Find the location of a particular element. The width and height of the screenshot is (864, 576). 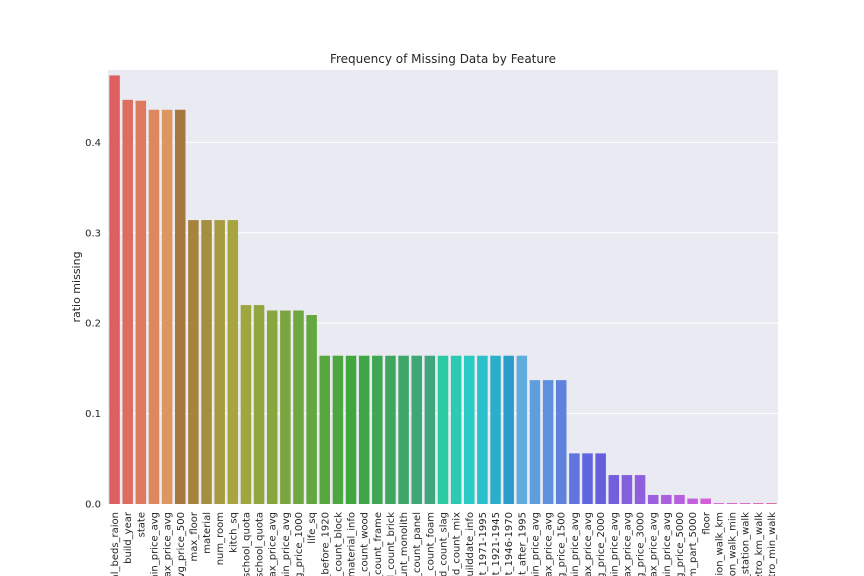

x-tick-label: num_room is located at coordinates (220, 538).